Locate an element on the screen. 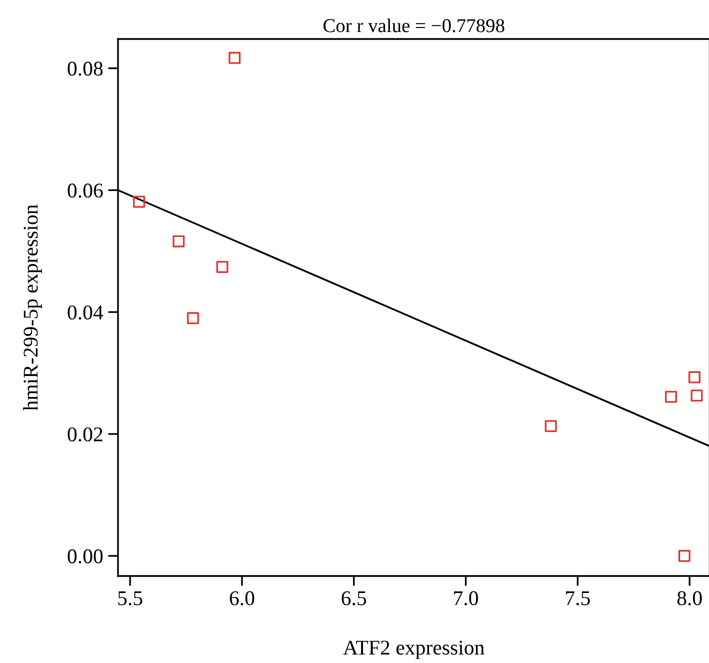 The height and width of the screenshot is (663, 709). y-tick-label: 0.00 is located at coordinates (85, 556).